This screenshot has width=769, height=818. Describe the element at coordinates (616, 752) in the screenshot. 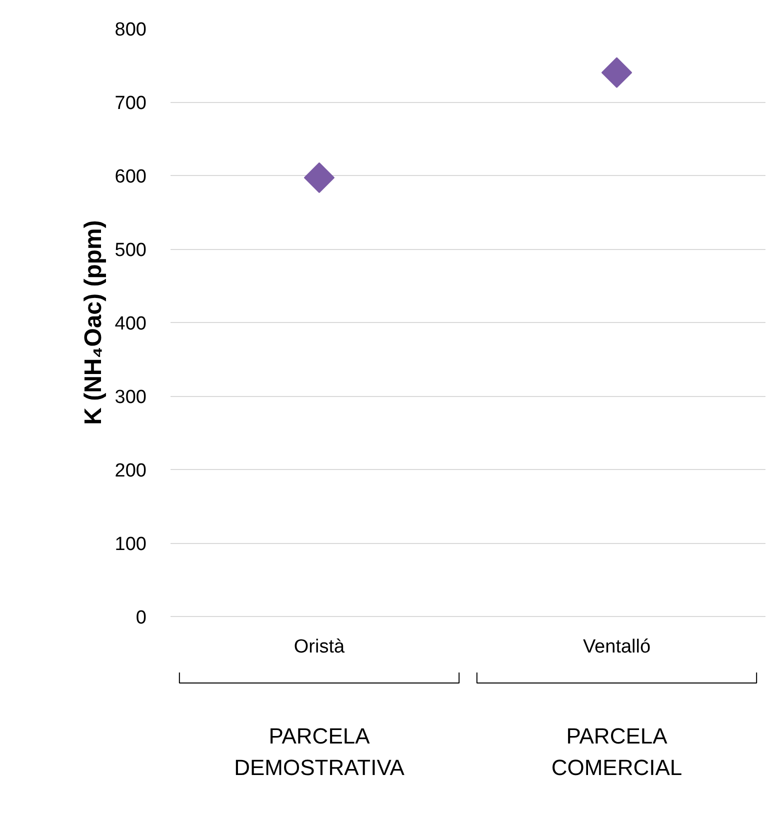

I see `text: PARCELA COMERCIAL` at that location.